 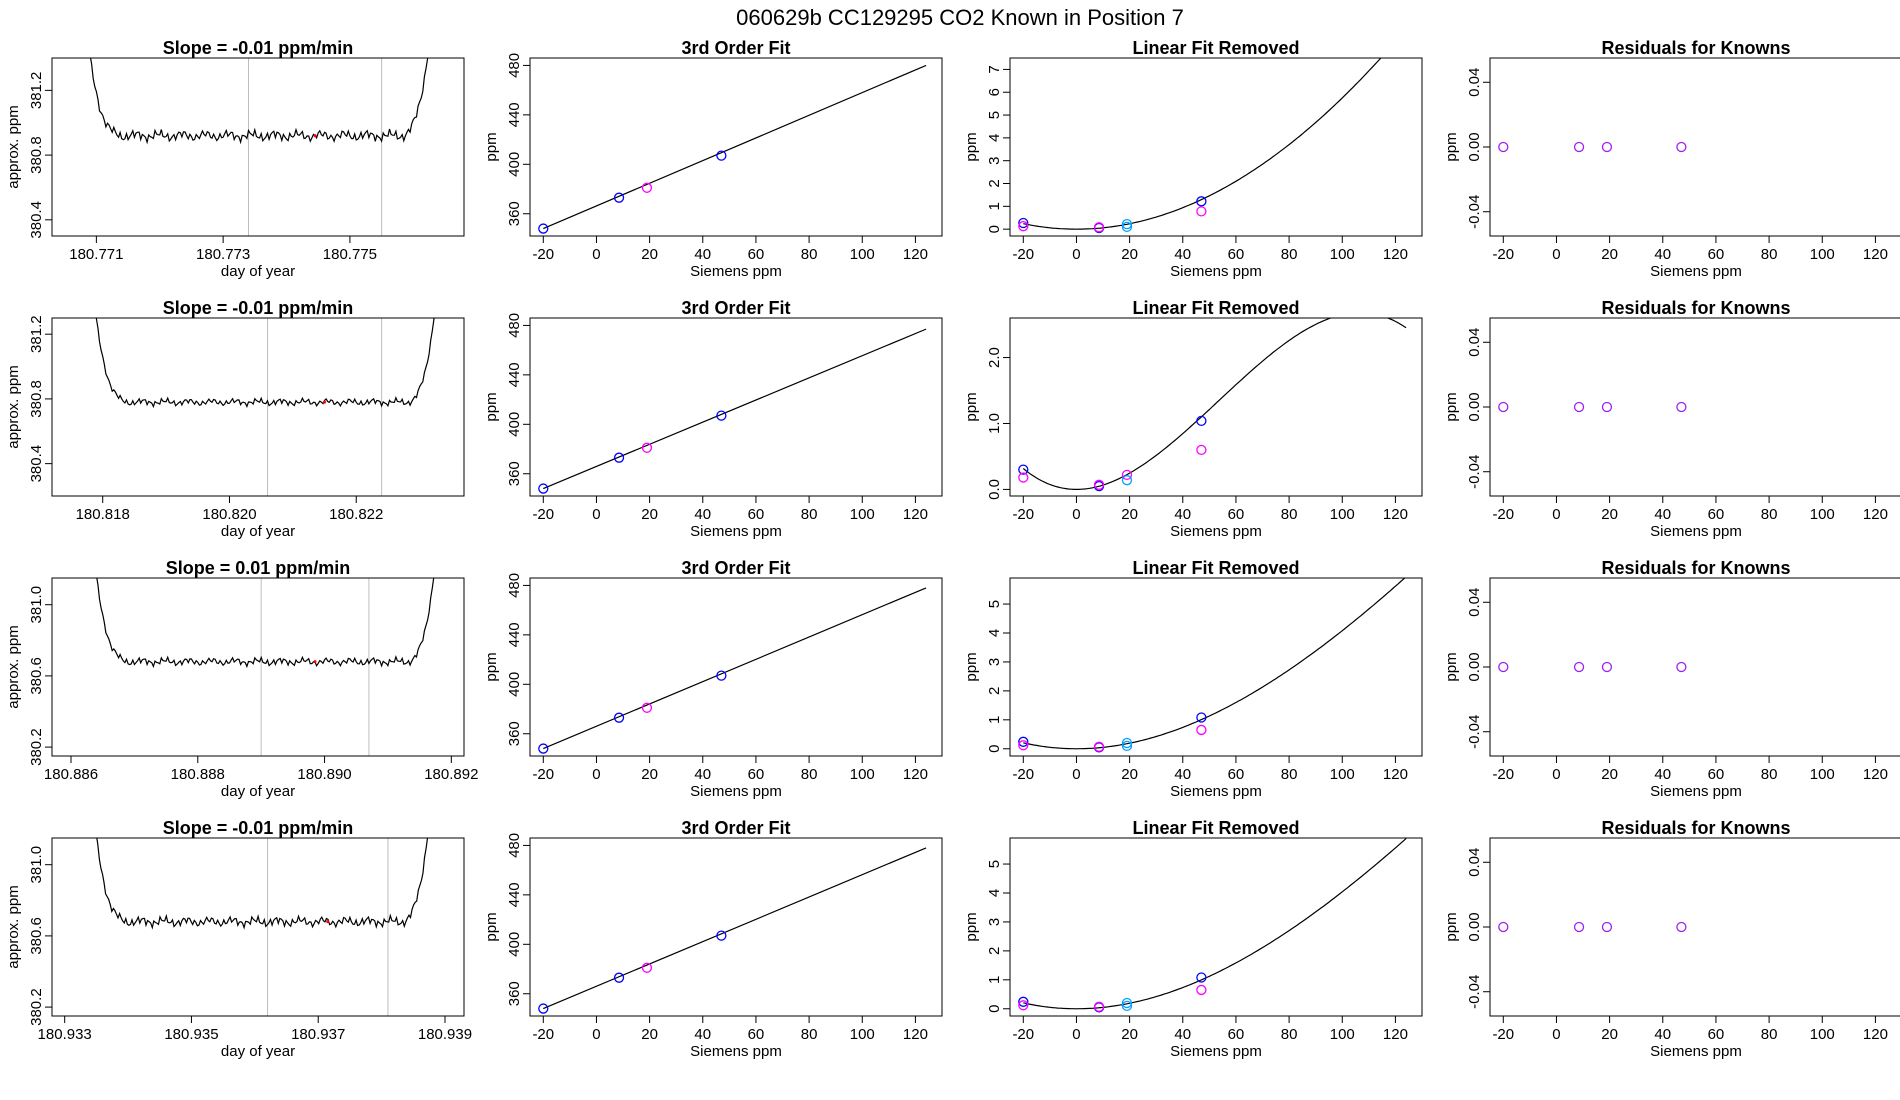 I want to click on y-tick-label: 4, so click(x=994, y=138).